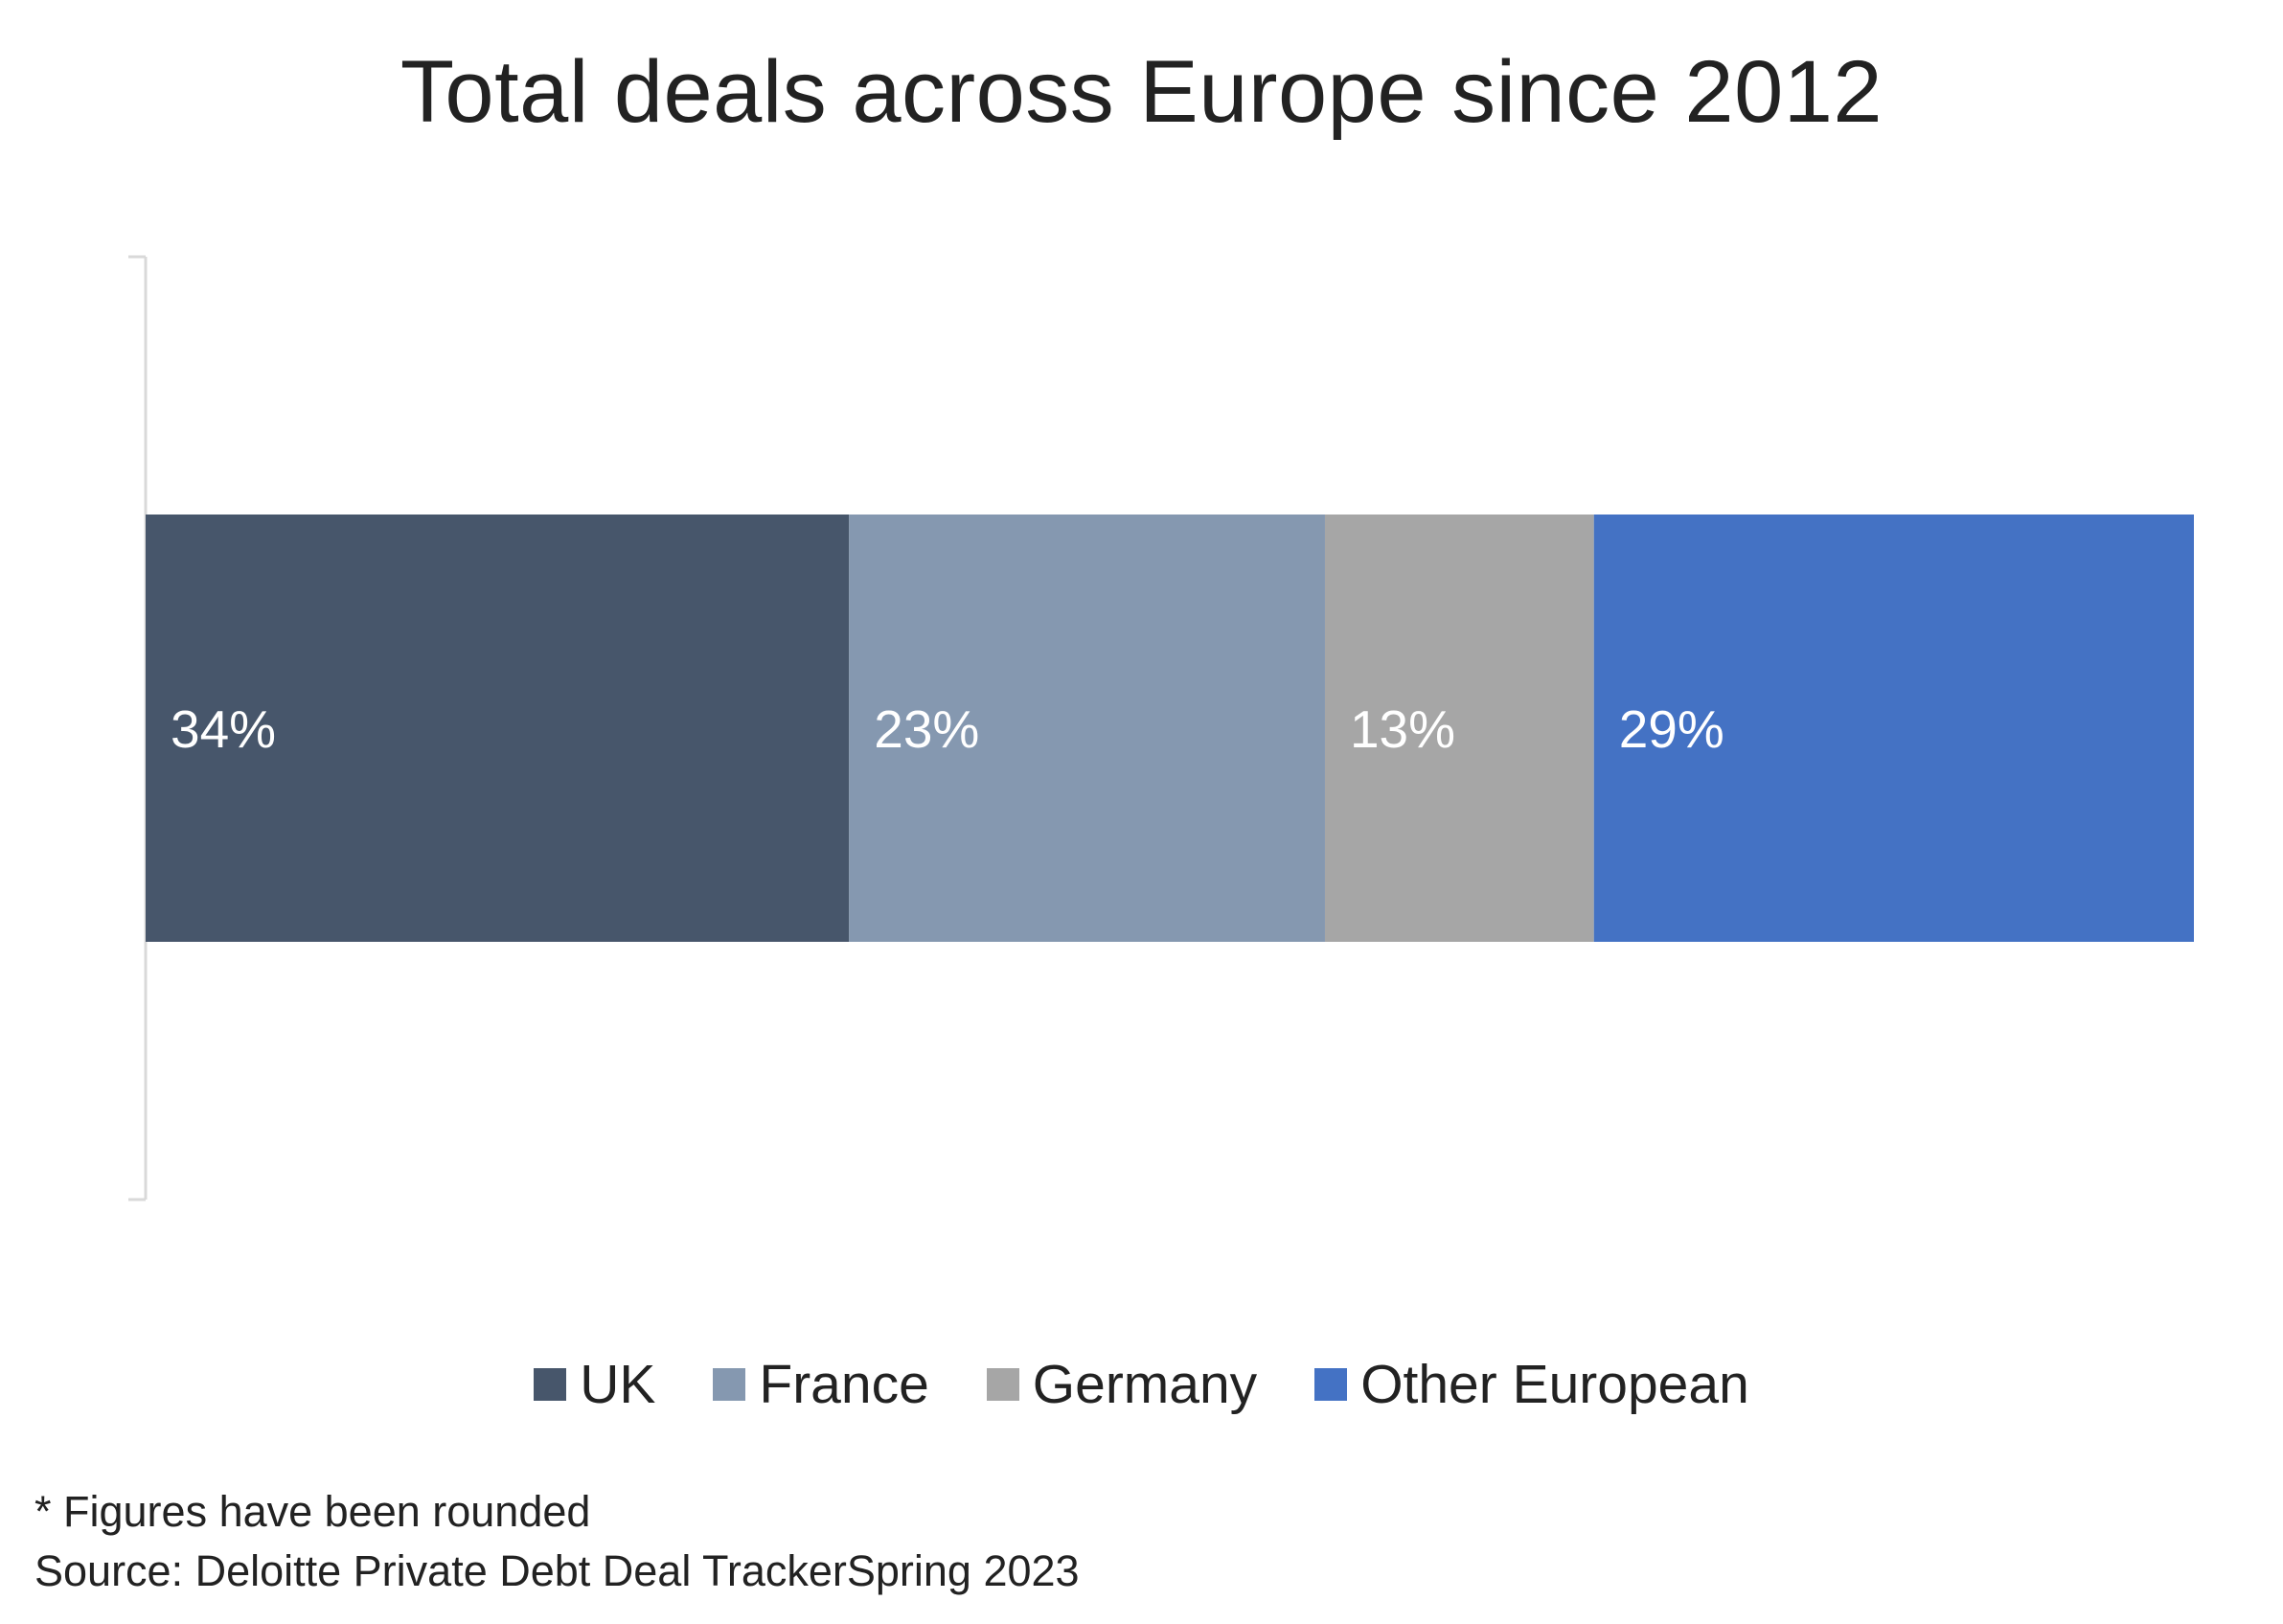 Image resolution: width=2283 pixels, height=1624 pixels. I want to click on legend-label-uk: UK, so click(618, 1385).